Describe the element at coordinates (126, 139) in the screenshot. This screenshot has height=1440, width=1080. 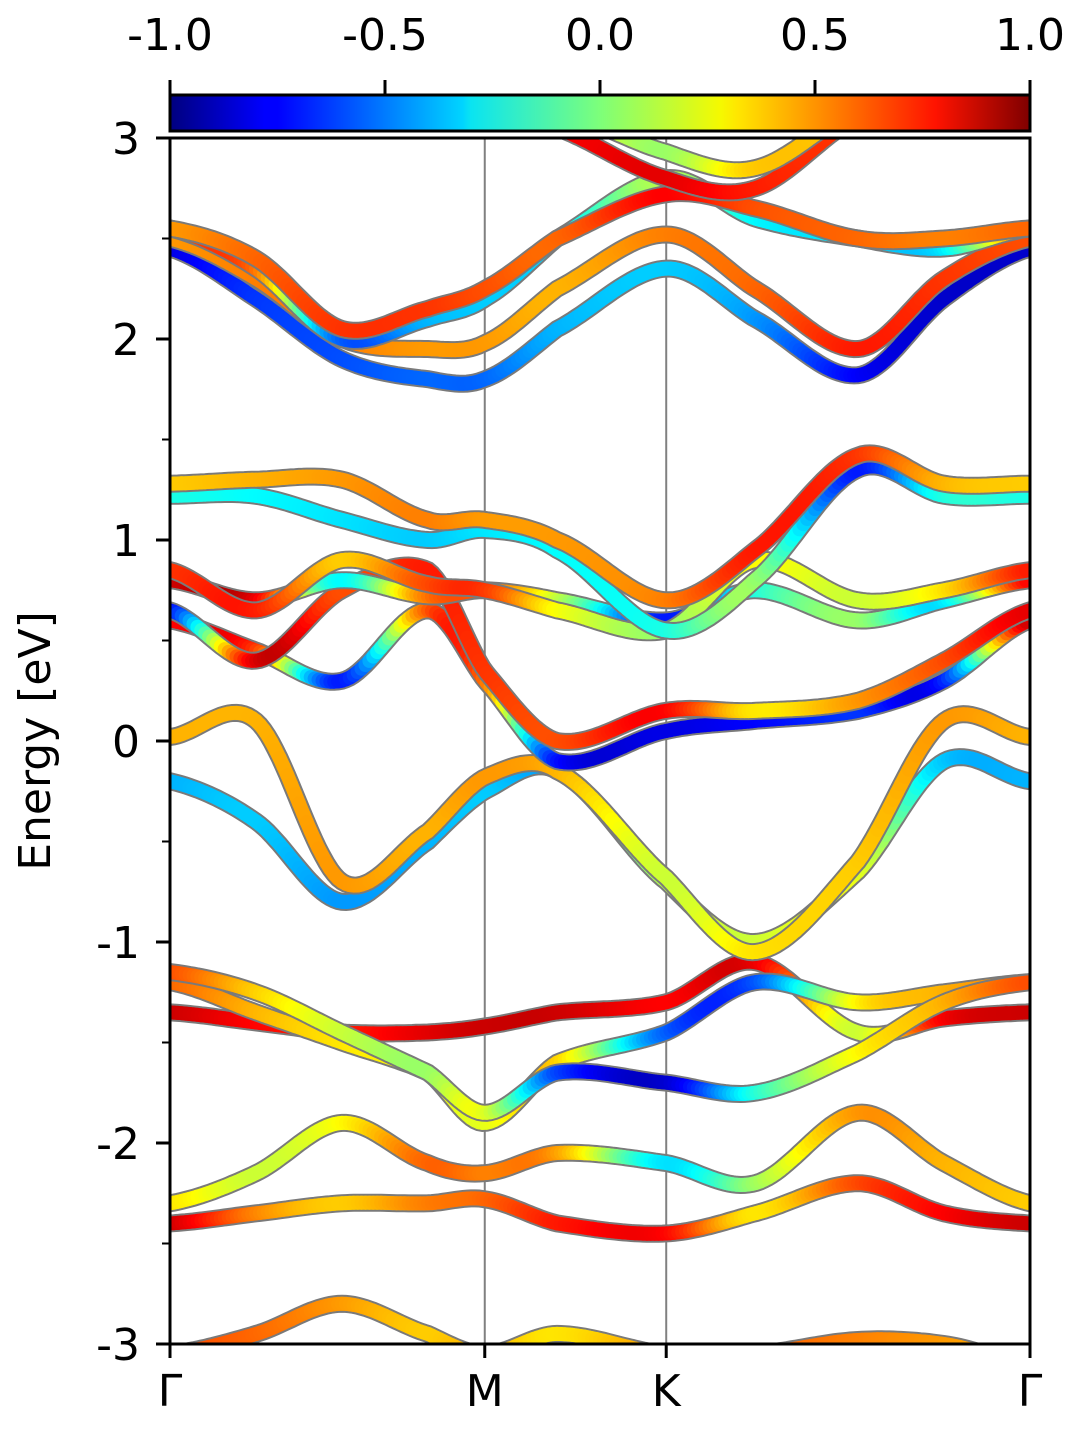
I see `y-tick-label: 3` at that location.